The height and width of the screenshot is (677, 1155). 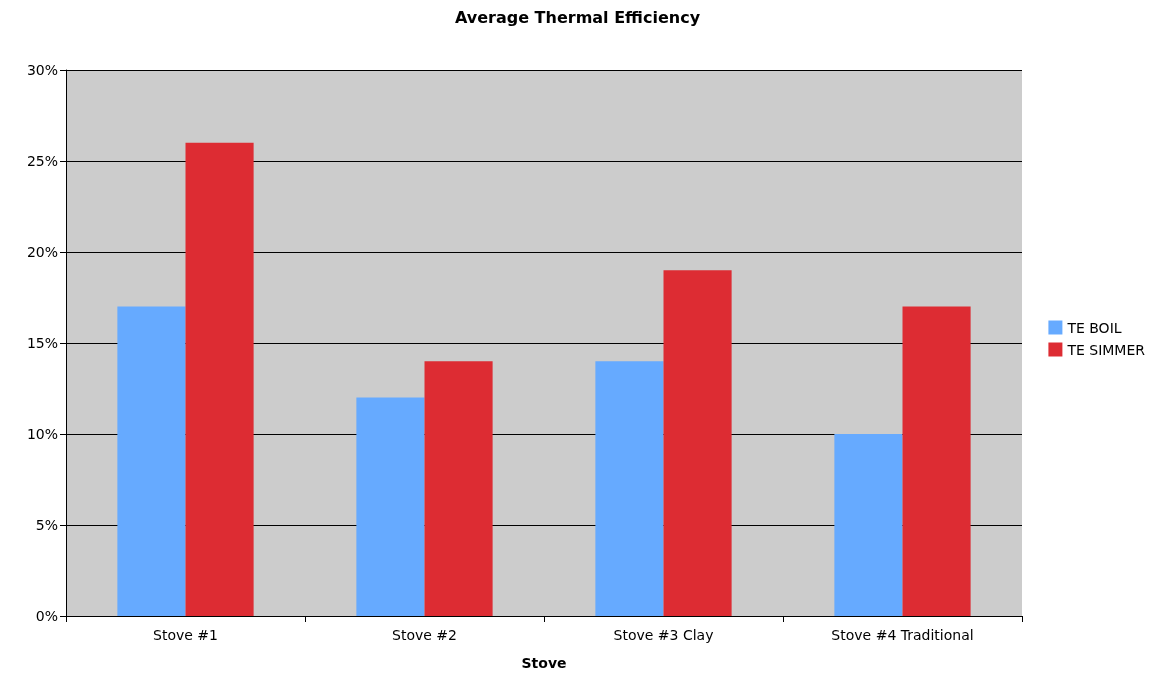 What do you see at coordinates (46, 525) in the screenshot?
I see `y-tick-label: 5%` at bounding box center [46, 525].